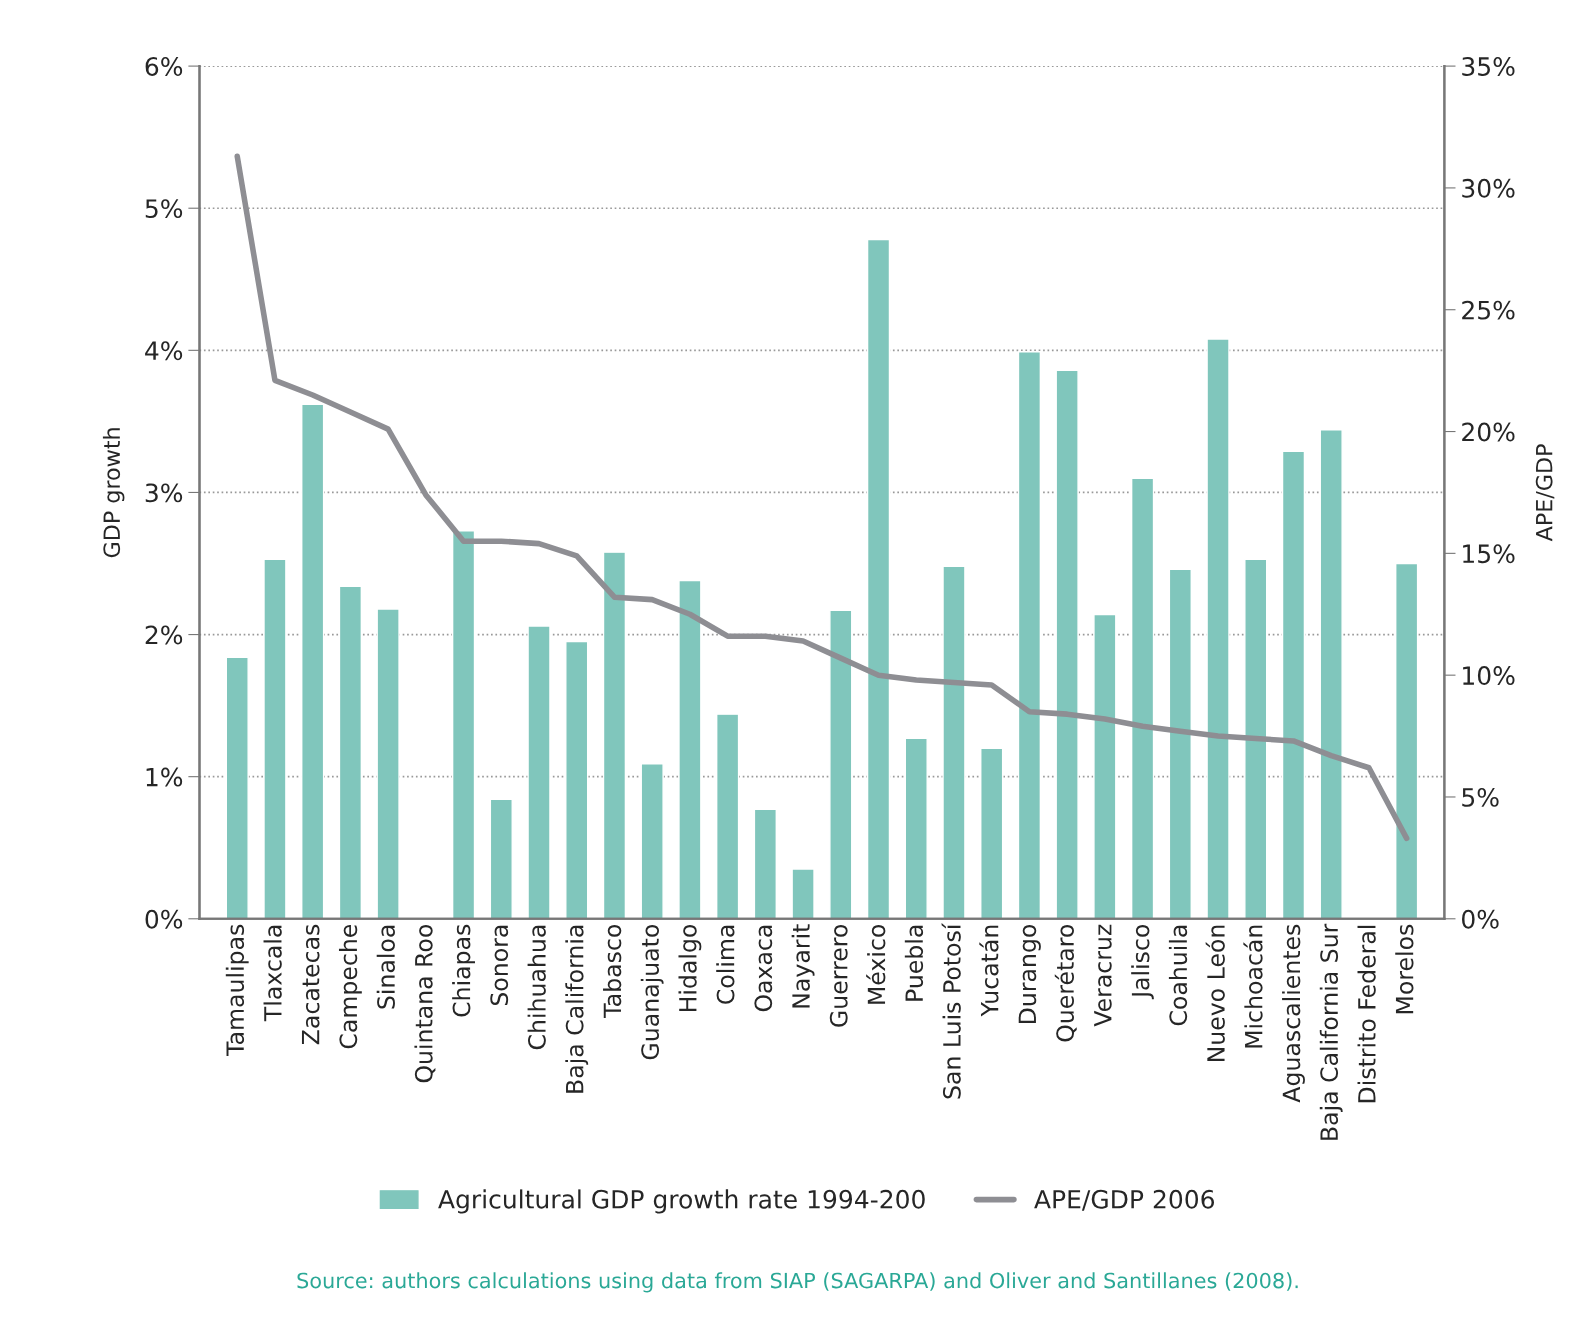 This screenshot has width=1596, height=1322. Describe the element at coordinates (989, 971) in the screenshot. I see `x-tick-label: Yucatán` at that location.